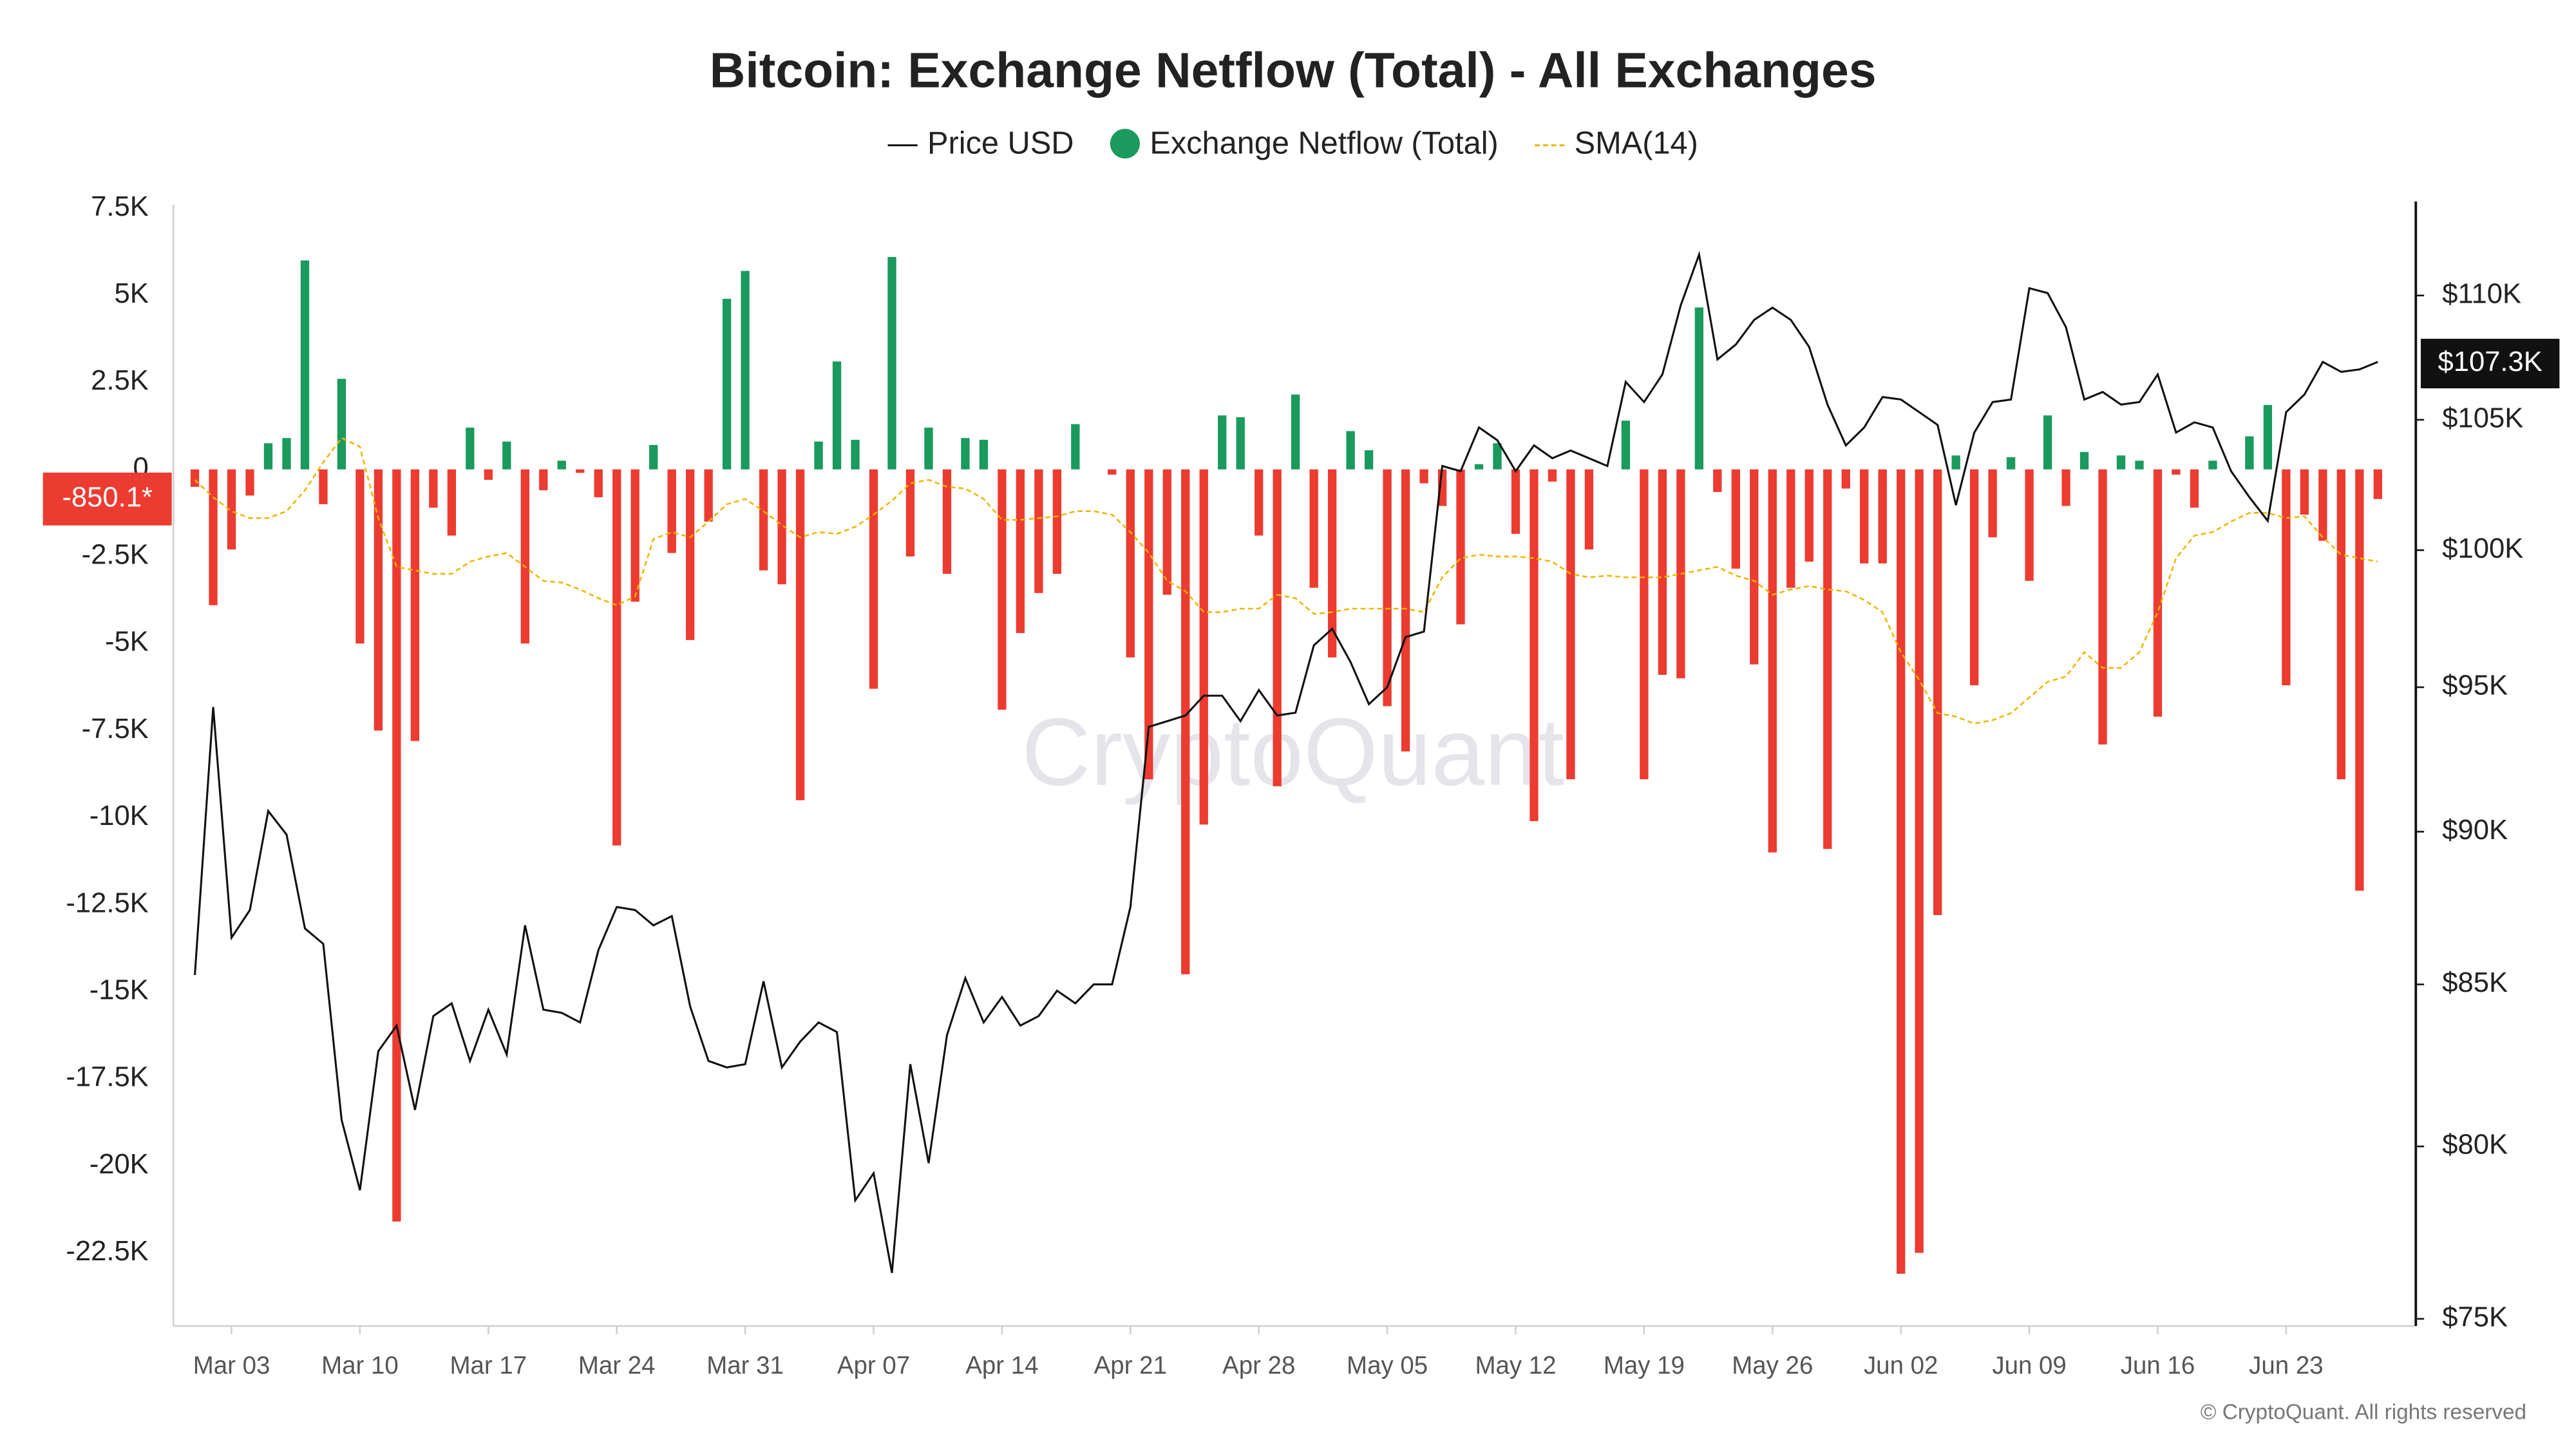 The height and width of the screenshot is (1449, 2576). Describe the element at coordinates (2475, 982) in the screenshot. I see `y2-tick-label: $85K` at that location.